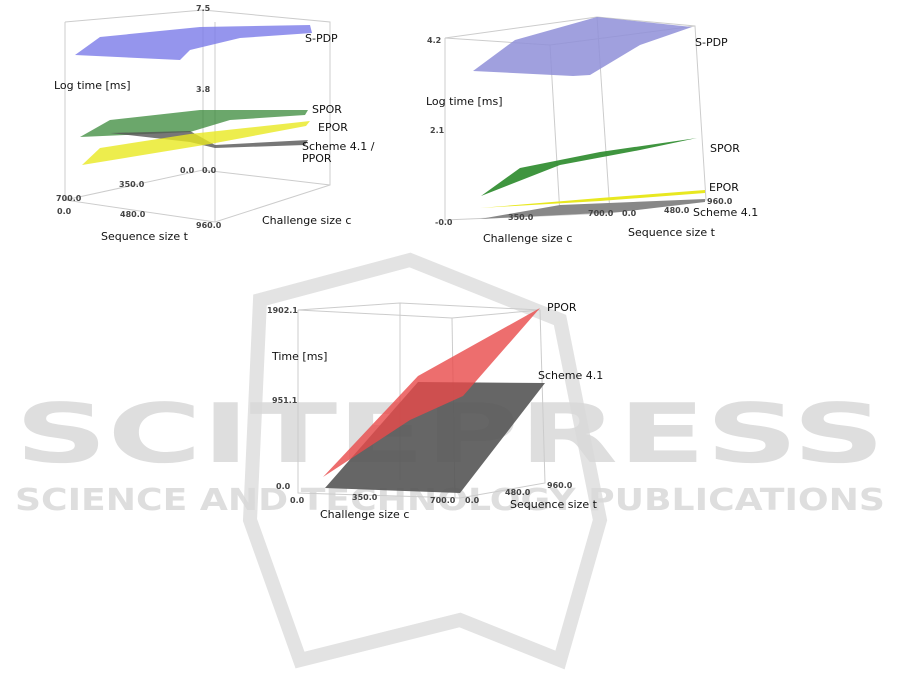  I want to click on x-tick: 960.0, so click(209, 225).